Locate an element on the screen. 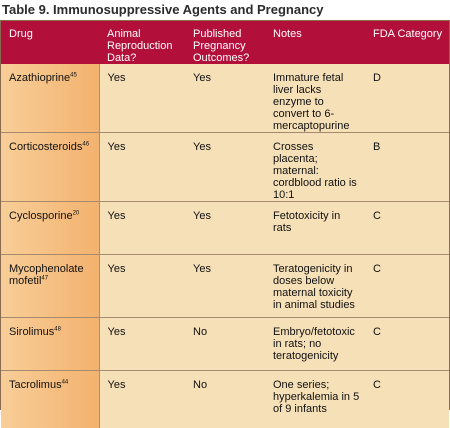 The width and height of the screenshot is (450, 428). column-header-published-outcomes: Published Pregnancy Outcomes? is located at coordinates (225, 42).